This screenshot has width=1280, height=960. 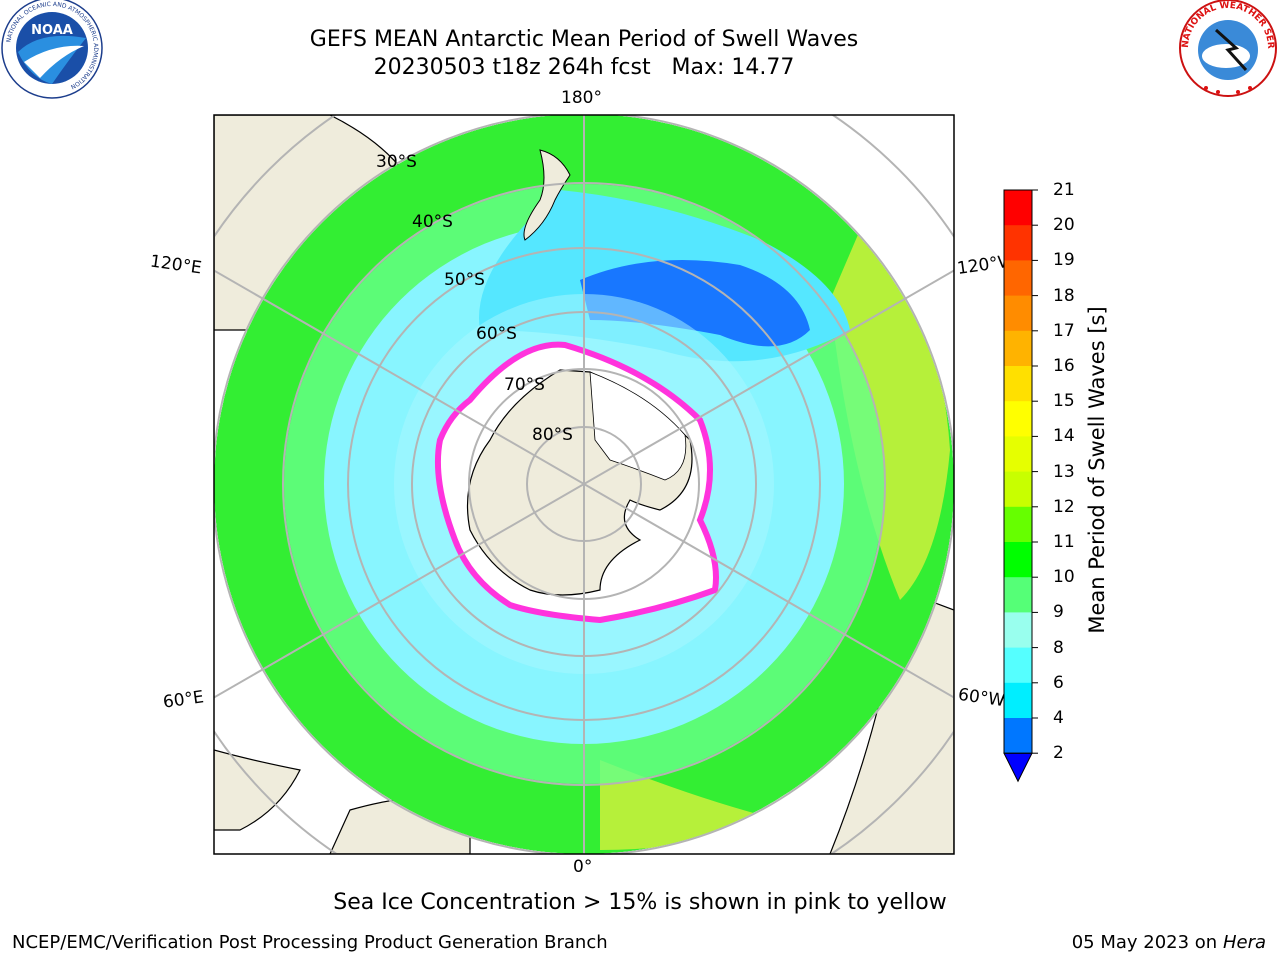 What do you see at coordinates (396, 162) in the screenshot?
I see `lat-label-30s: 30°S` at bounding box center [396, 162].